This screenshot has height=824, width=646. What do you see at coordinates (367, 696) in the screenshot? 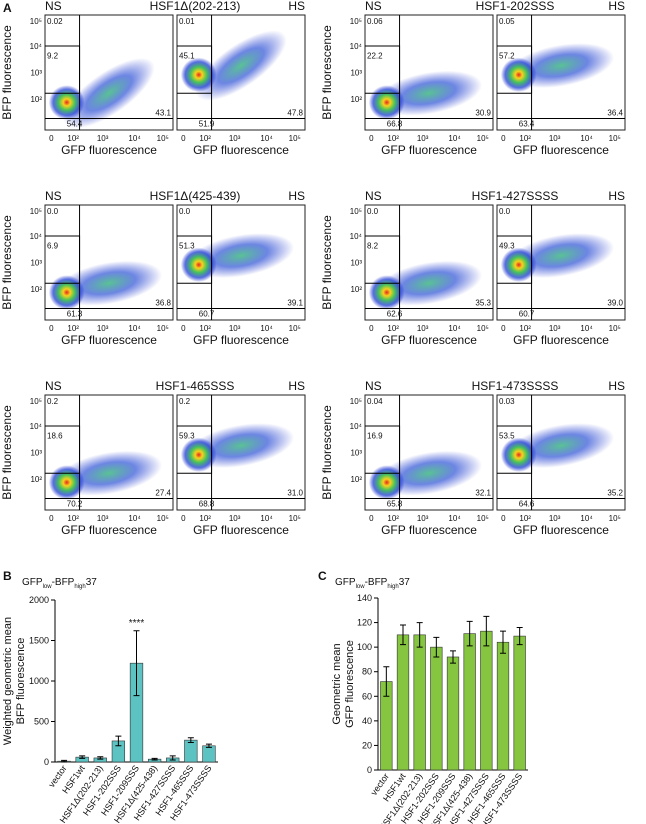
I see `y-tick-label: 60` at bounding box center [367, 696].